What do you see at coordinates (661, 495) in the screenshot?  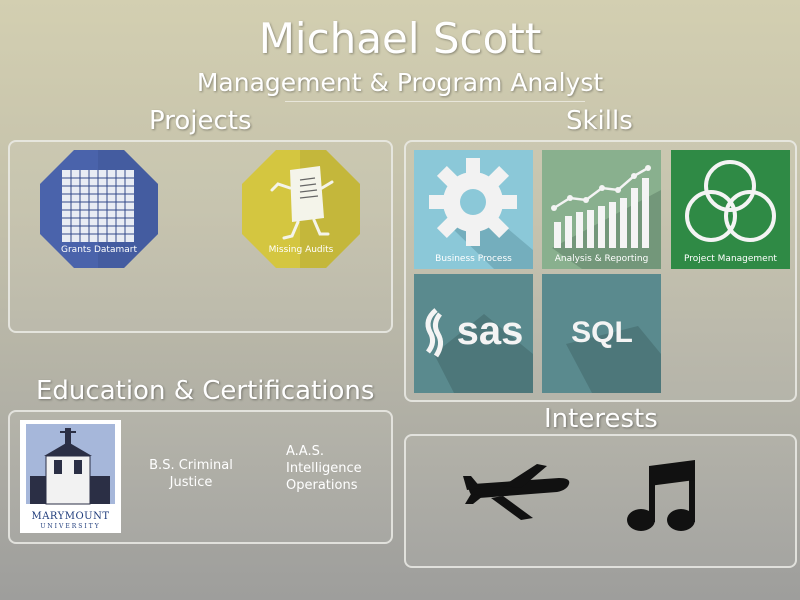 I see `music-note-icon` at bounding box center [661, 495].